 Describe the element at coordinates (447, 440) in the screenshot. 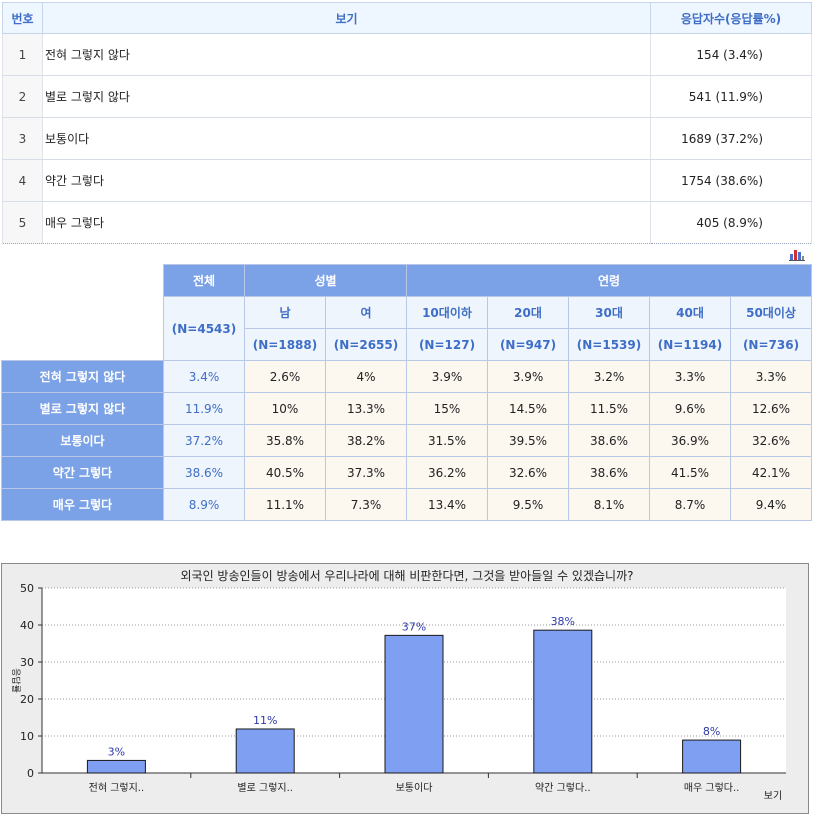

I see `crosstab-cell: 31.5%` at that location.